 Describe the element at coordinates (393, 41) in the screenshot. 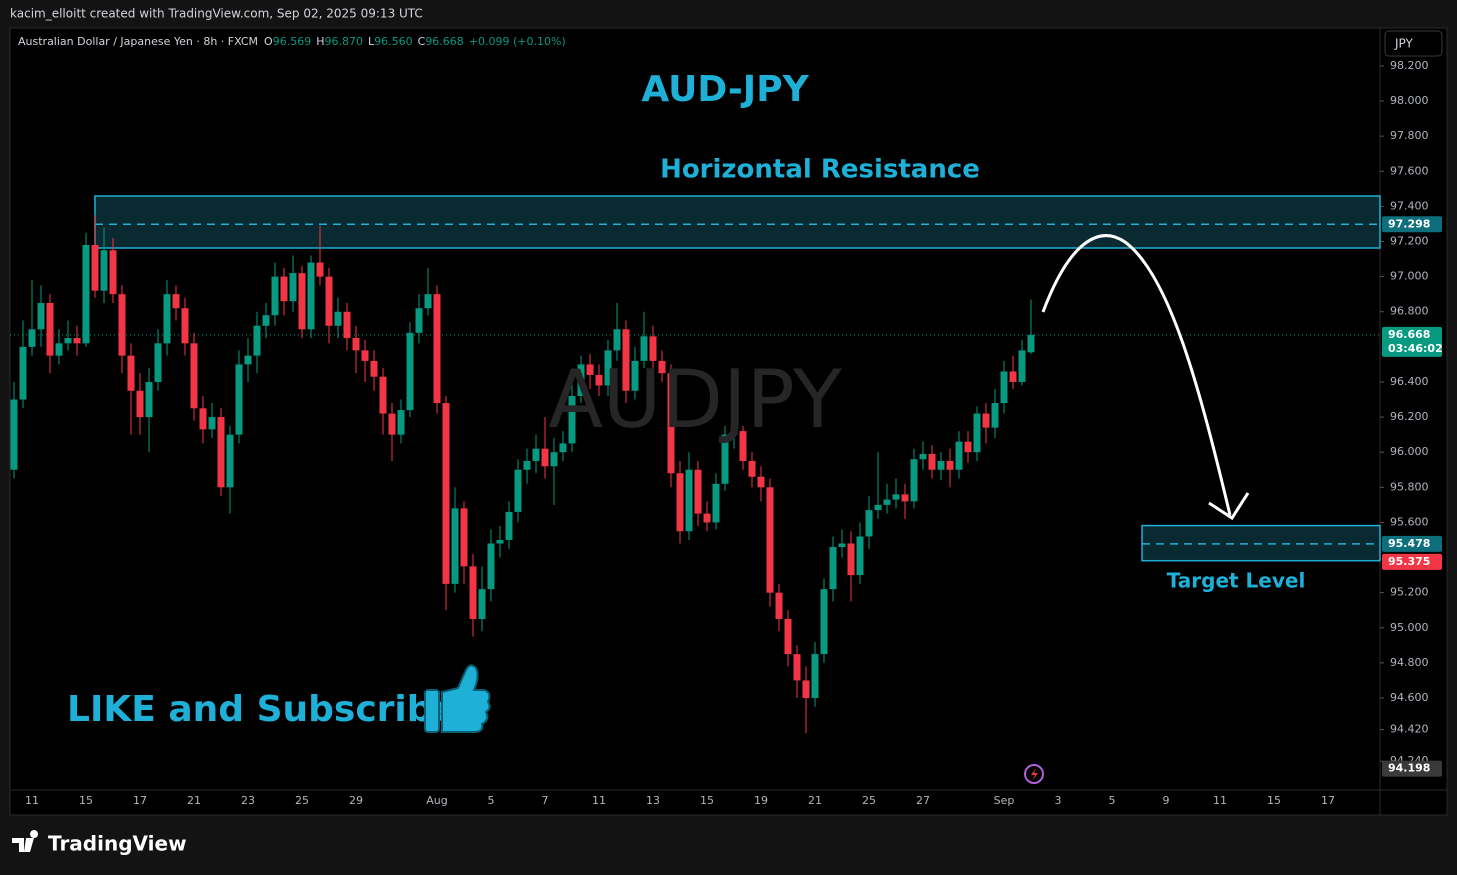

I see `l-value: 96.560` at that location.